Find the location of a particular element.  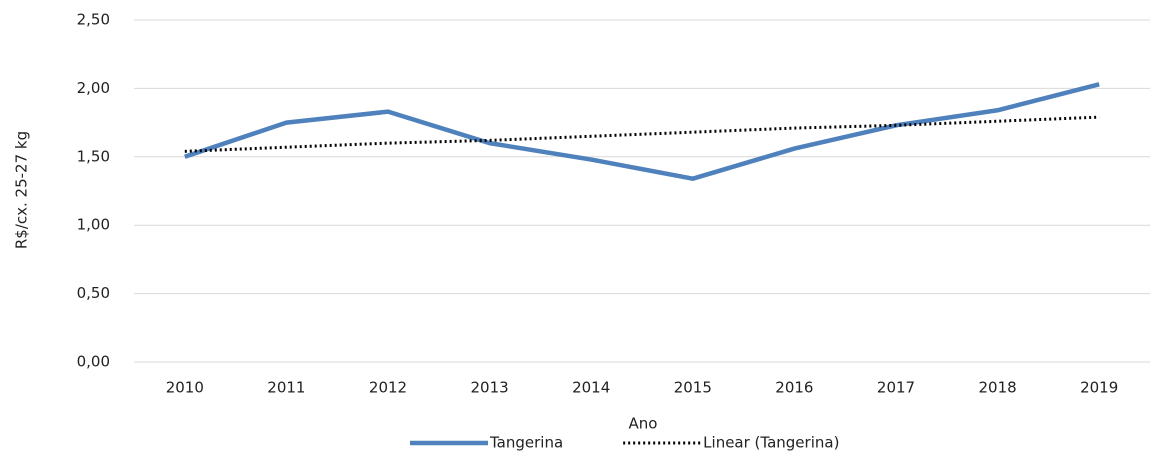

y-tick-label: 1,00 is located at coordinates (93, 225).